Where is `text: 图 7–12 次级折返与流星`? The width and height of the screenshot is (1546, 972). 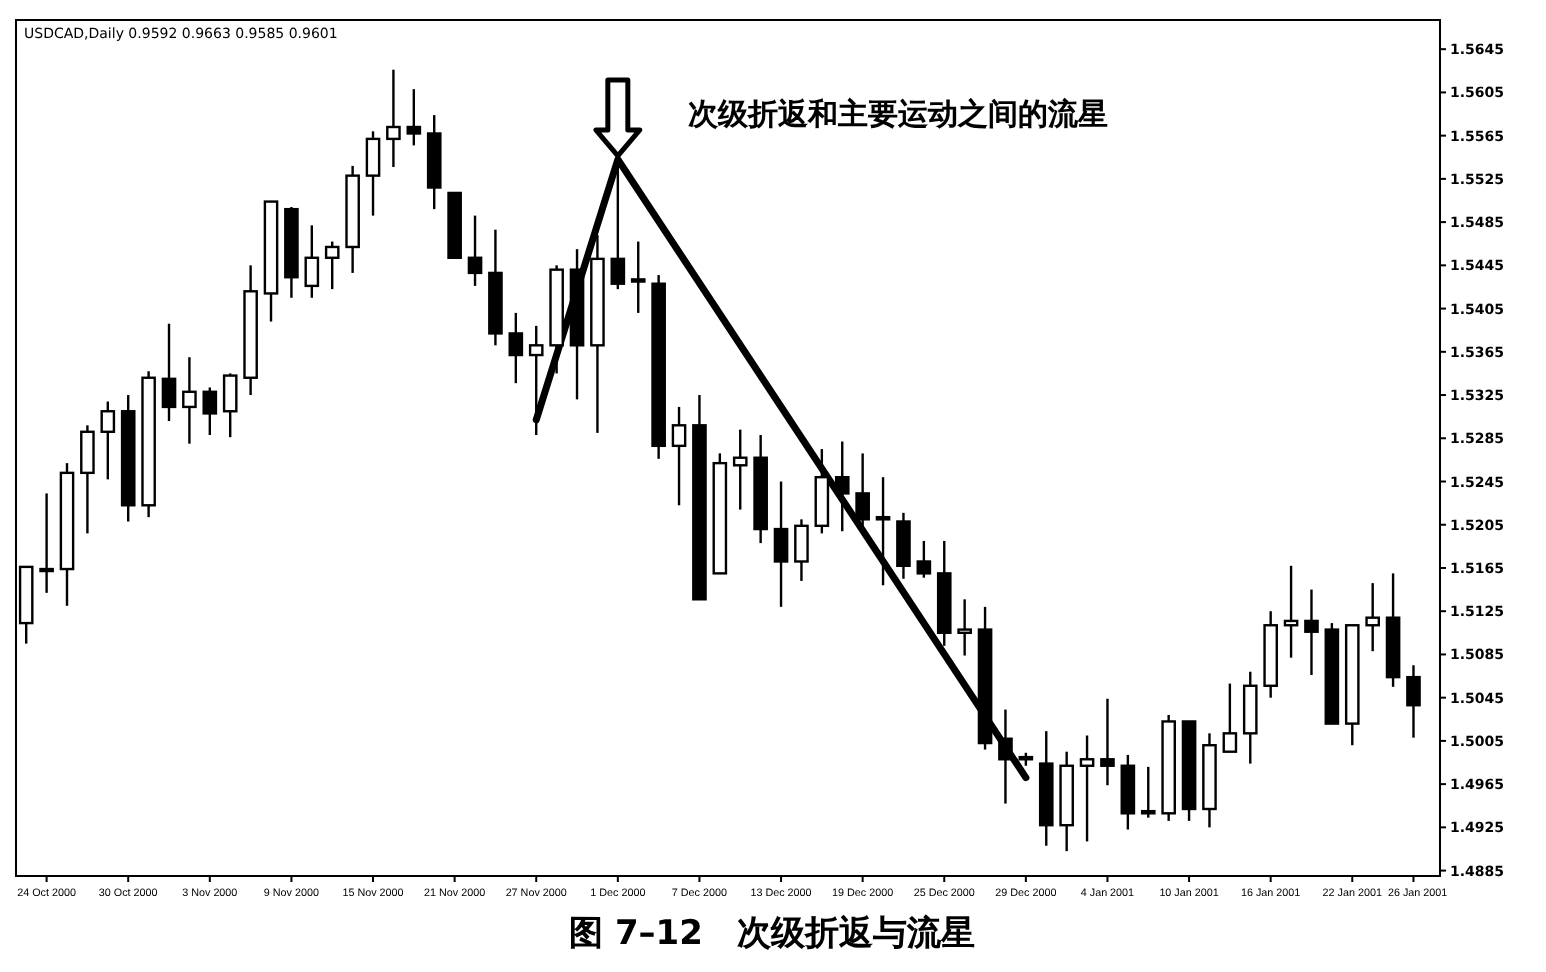 text: 图 7–12 次级折返与流星 is located at coordinates (772, 934).